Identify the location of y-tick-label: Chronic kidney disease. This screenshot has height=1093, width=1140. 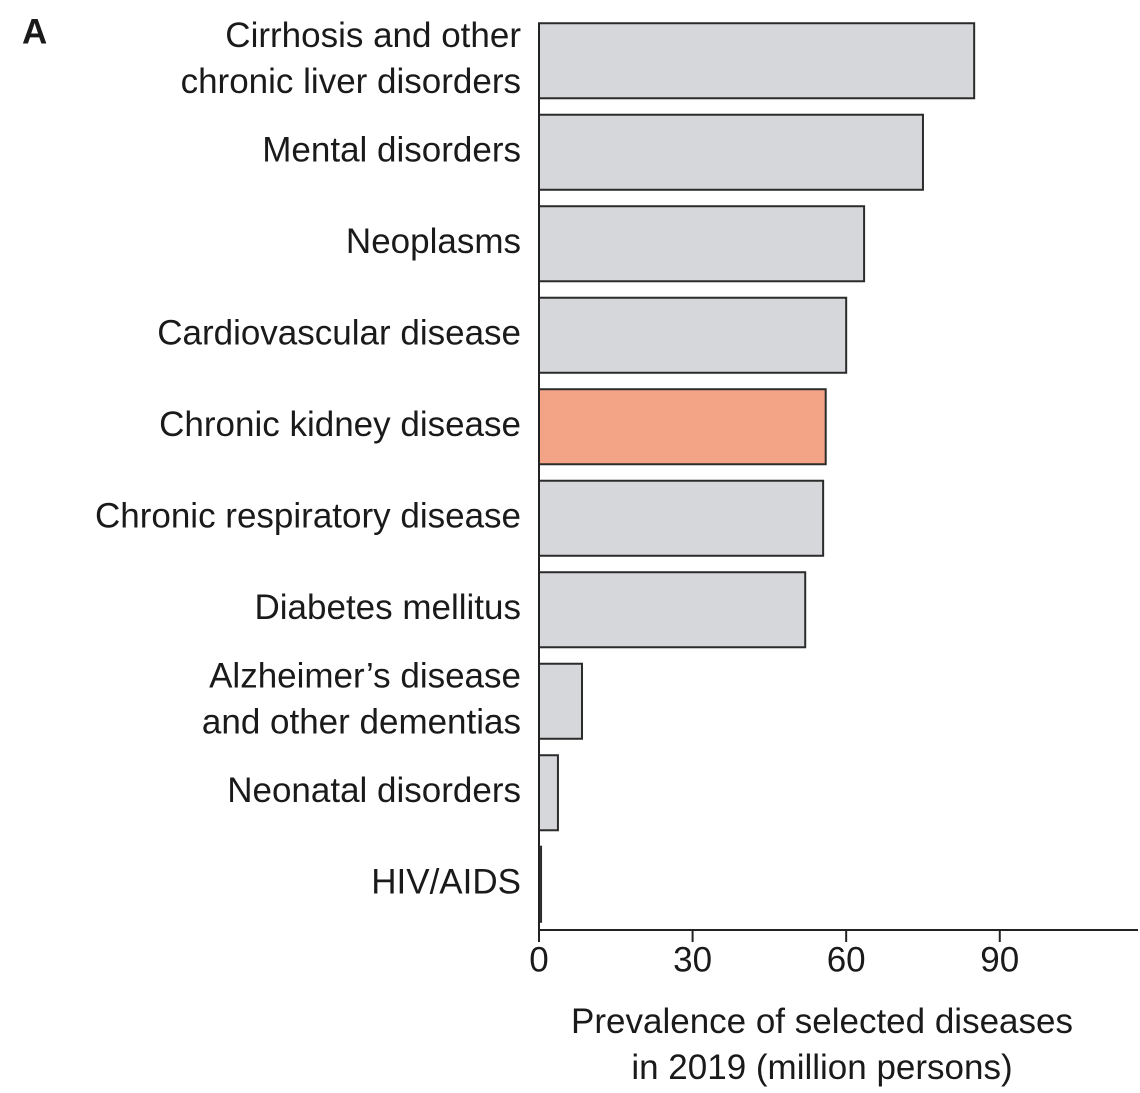
(340, 424).